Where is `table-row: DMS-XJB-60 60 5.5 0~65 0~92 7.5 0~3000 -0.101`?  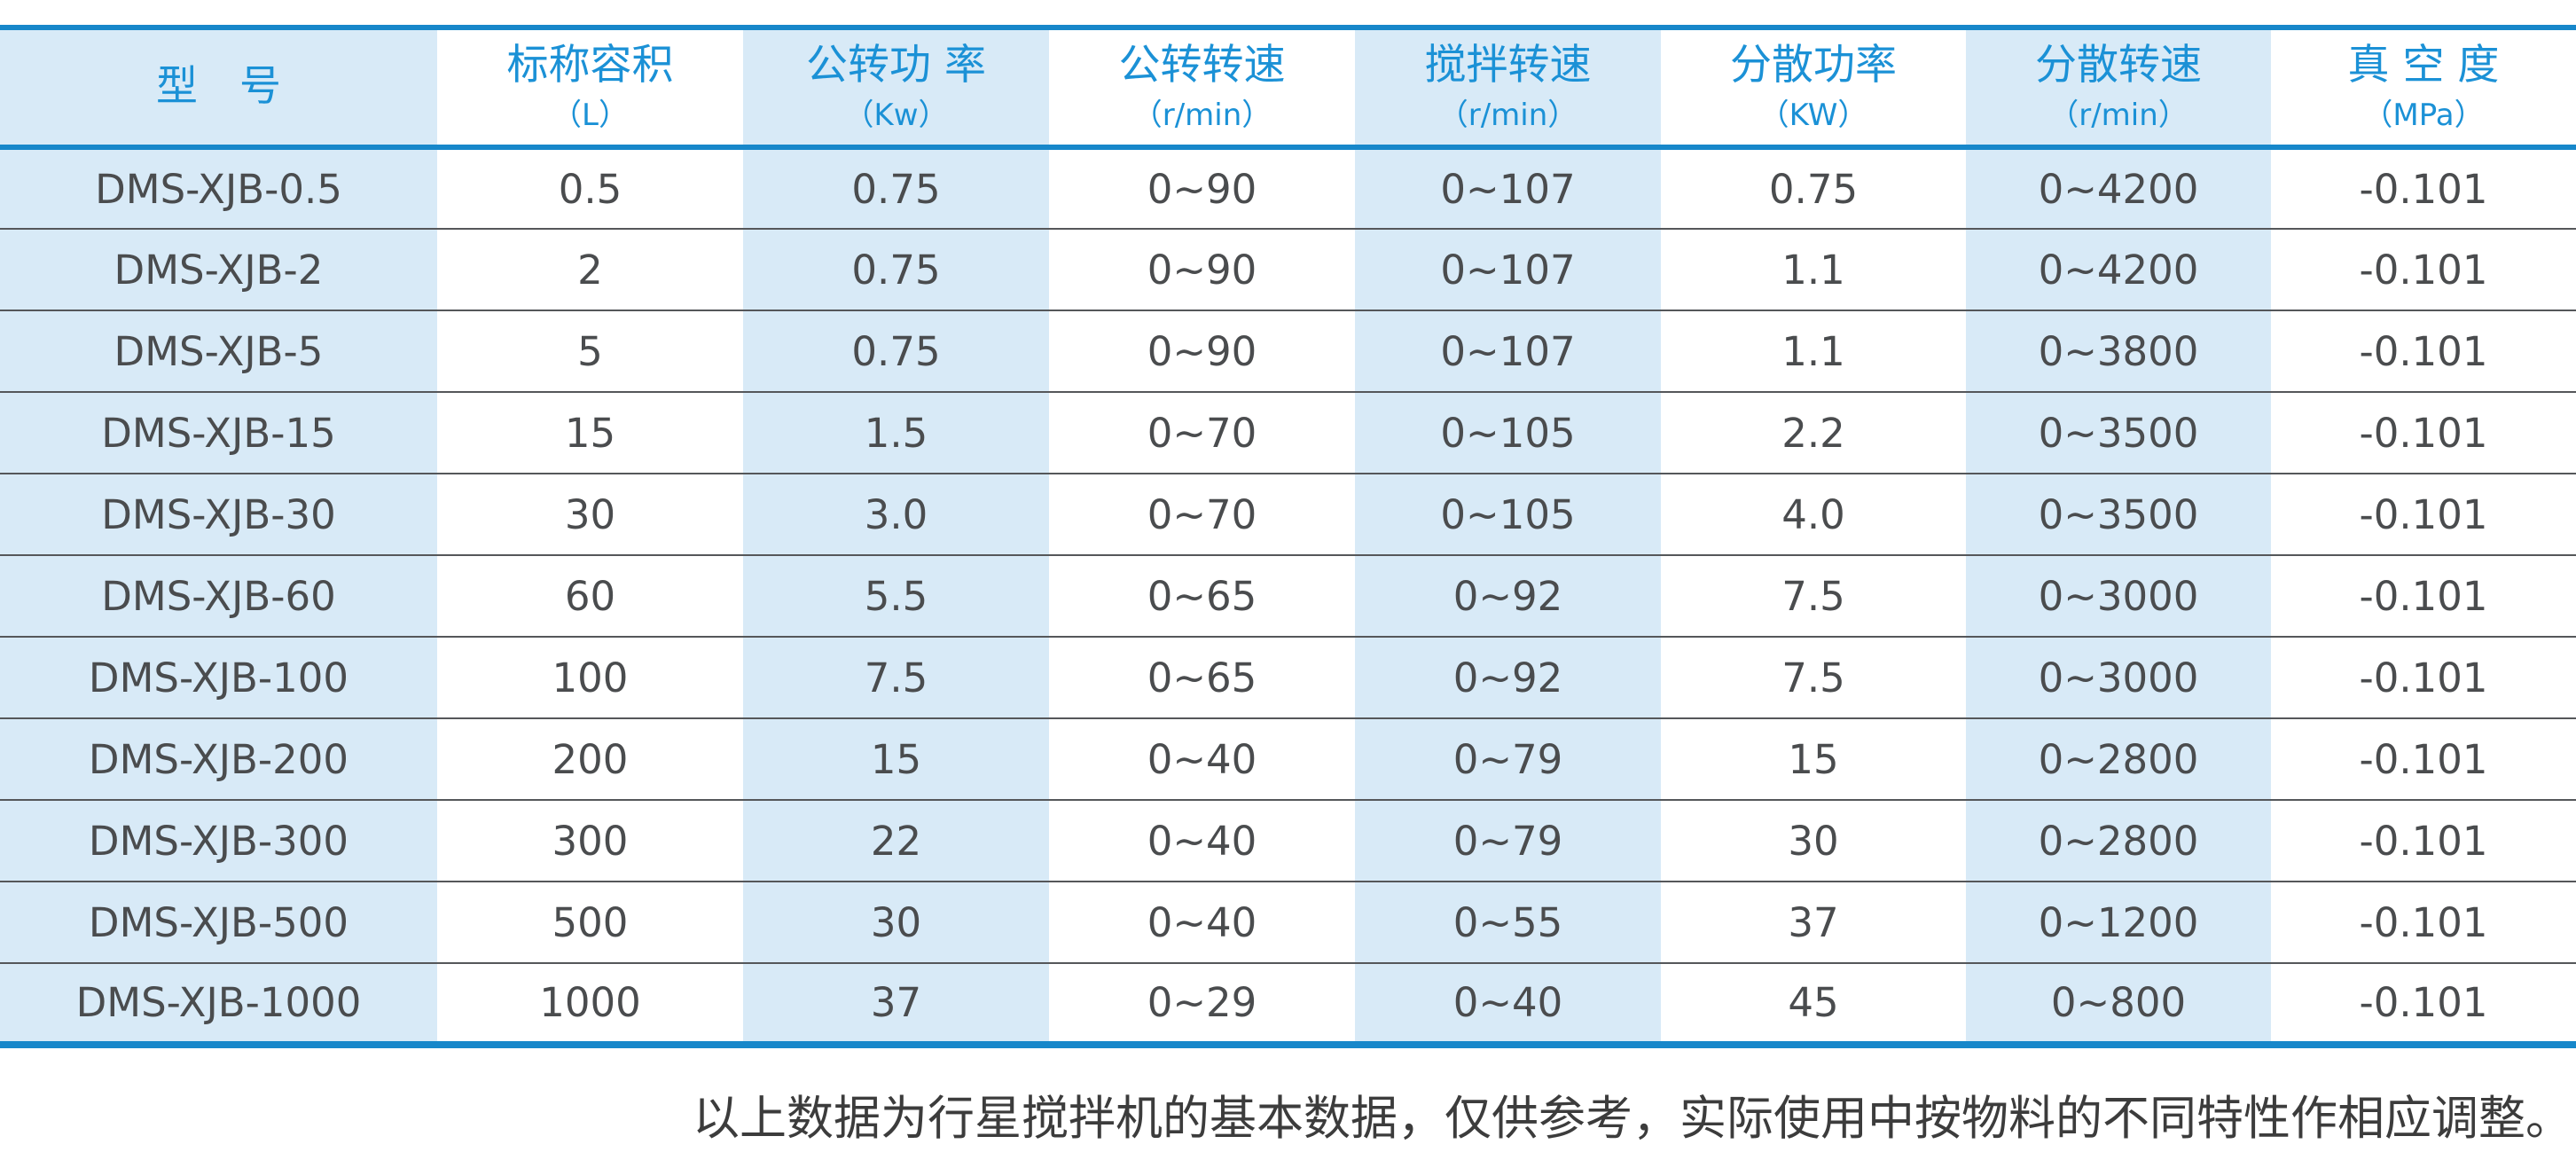 table-row: DMS-XJB-60 60 5.5 0~65 0~92 7.5 0~3000 -0.101 is located at coordinates (1288, 595).